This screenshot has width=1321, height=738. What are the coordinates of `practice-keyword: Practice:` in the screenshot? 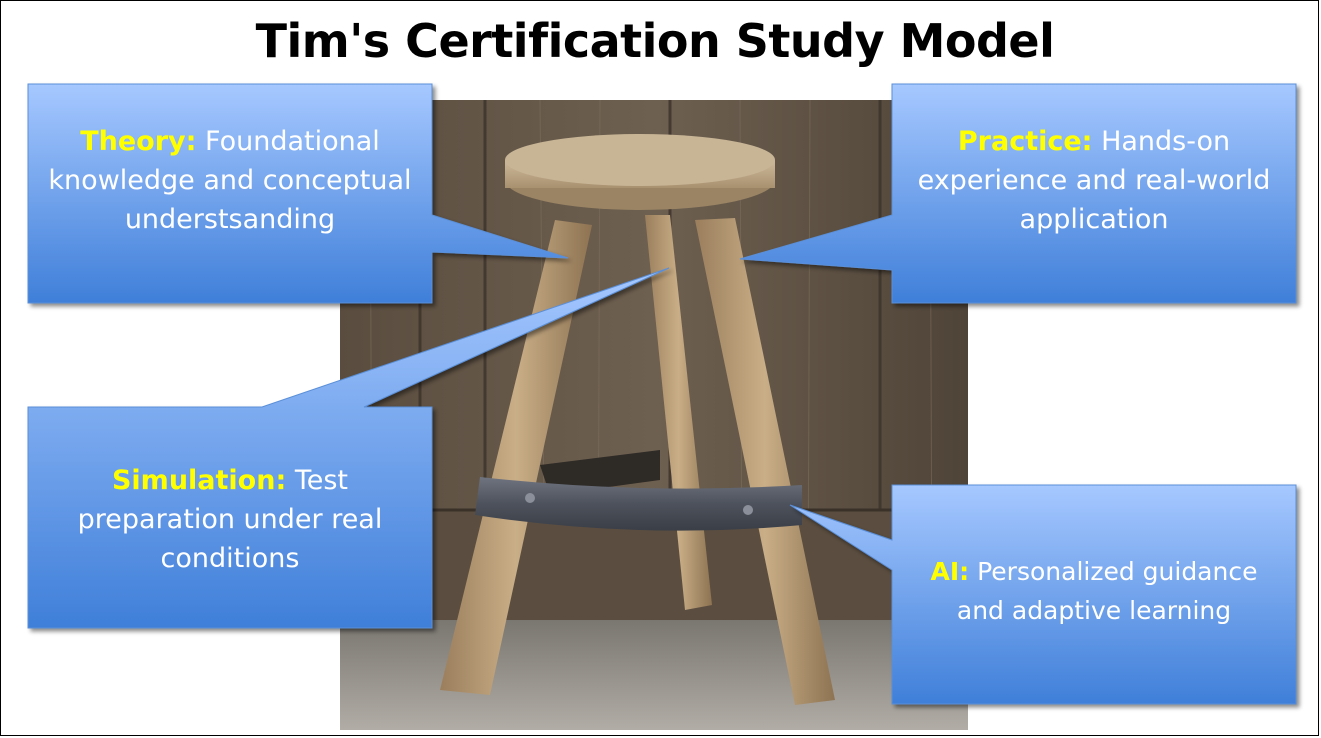 It's located at (1025, 141).